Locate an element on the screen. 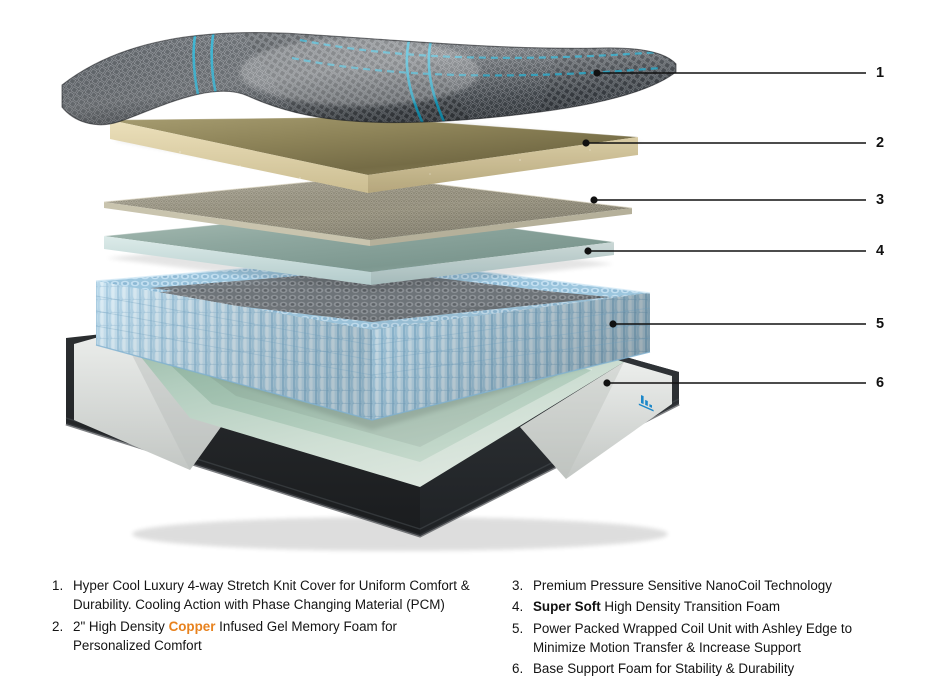 The image size is (934, 700). base-corner-panel-left is located at coordinates (155, 400).